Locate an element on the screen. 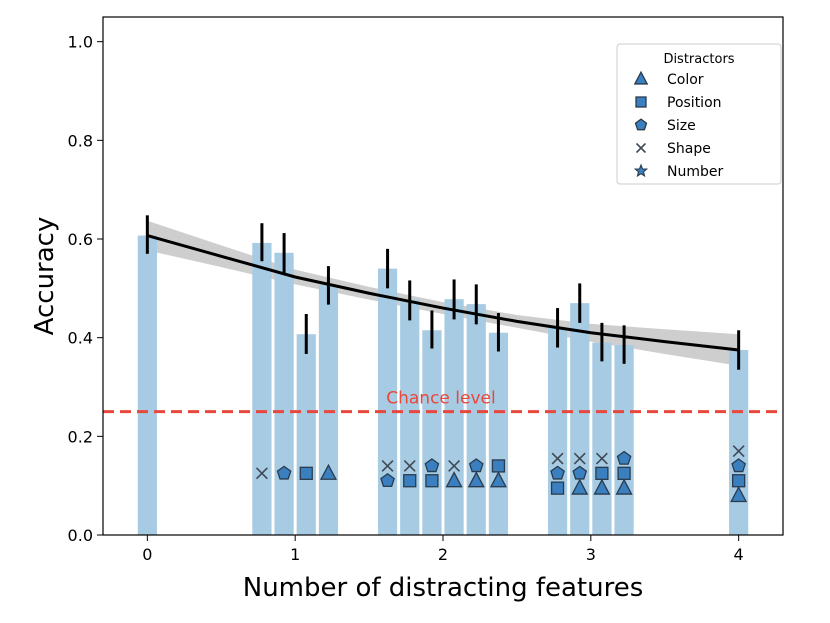 The image size is (830, 623). distractor-marker-shape-13-0-stroke-b is located at coordinates (601, 458).